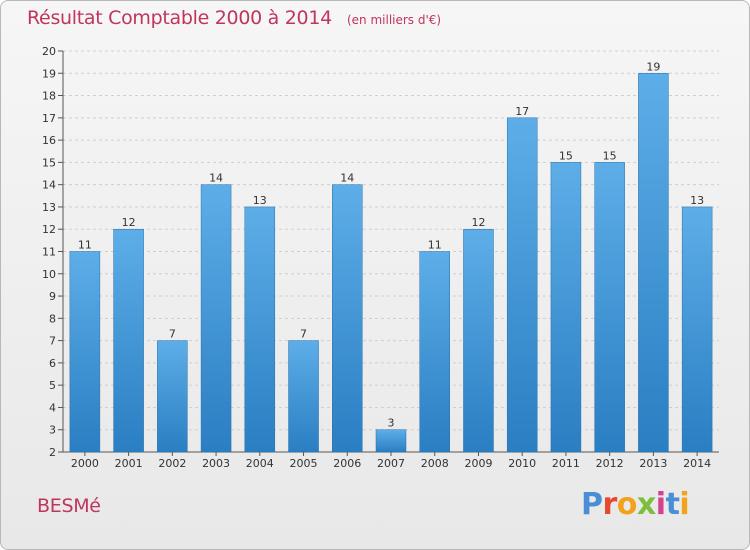 The image size is (750, 550). I want to click on y-tick-label: 8, so click(52, 318).